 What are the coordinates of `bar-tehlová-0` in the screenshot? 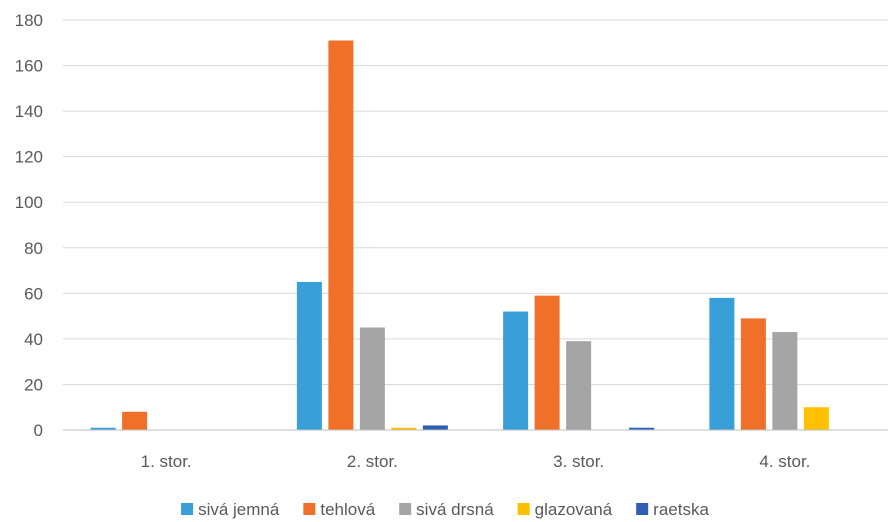 It's located at (135, 420).